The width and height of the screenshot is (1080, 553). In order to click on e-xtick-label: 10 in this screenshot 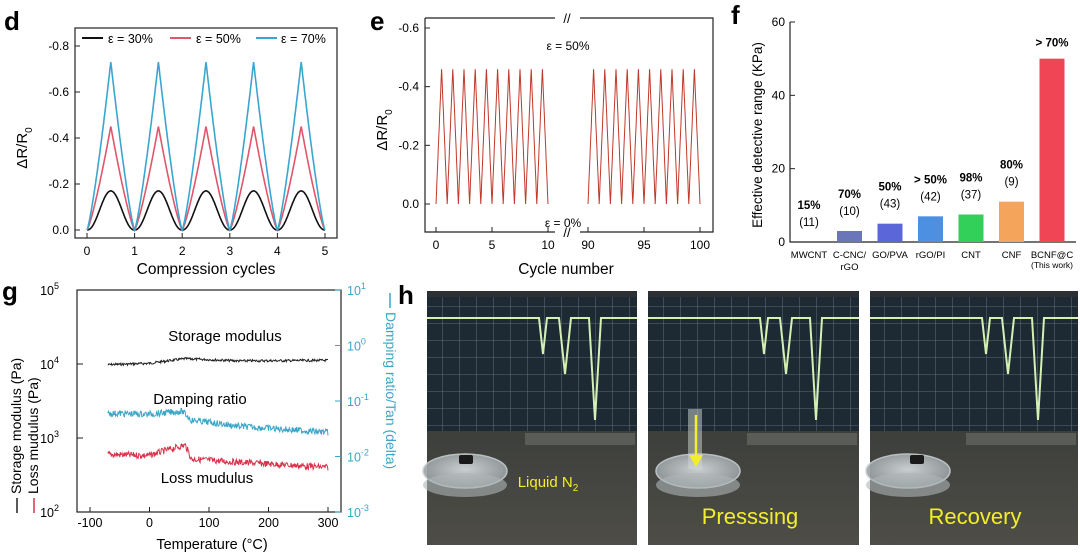, I will do `click(548, 245)`.